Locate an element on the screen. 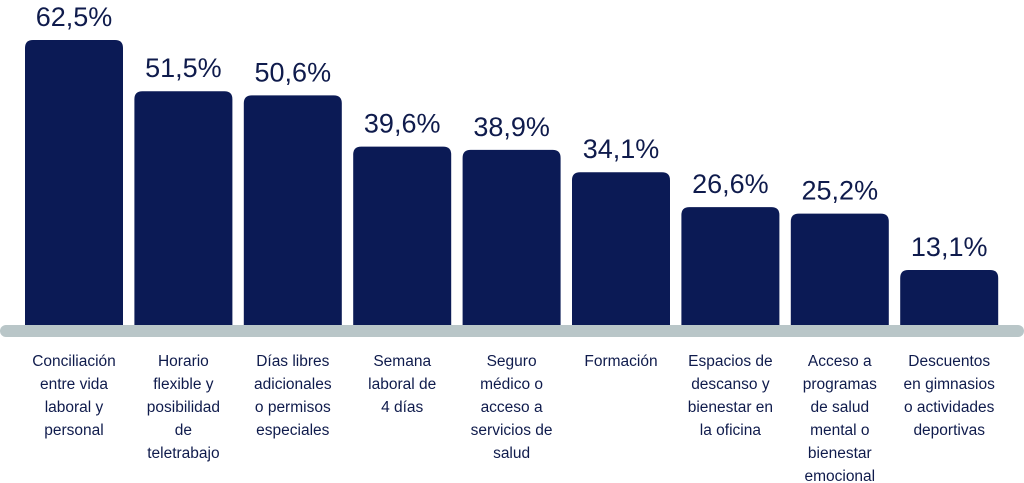 The width and height of the screenshot is (1024, 483). bar-value-label-5: 38,9% is located at coordinates (511, 127).